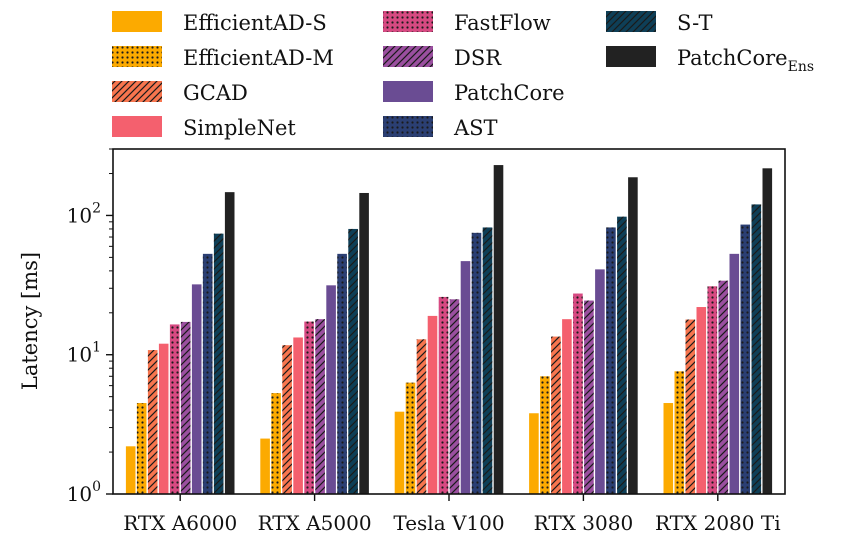  I want to click on legend-label-s-t: S-T, so click(695, 23).